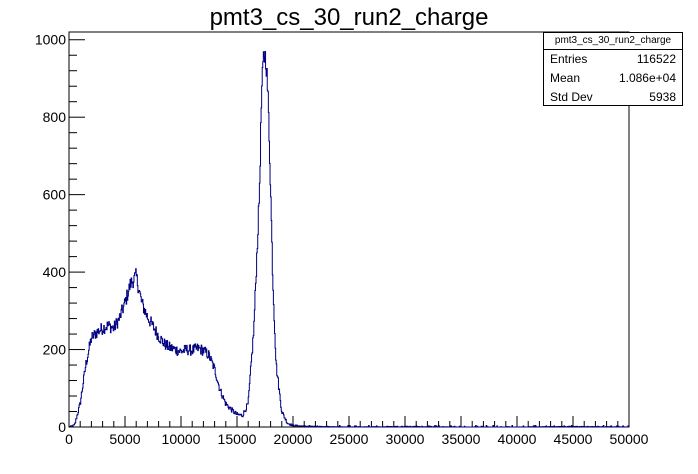 This screenshot has width=698, height=474. What do you see at coordinates (55, 350) in the screenshot?
I see `y-tick-label: 200` at bounding box center [55, 350].